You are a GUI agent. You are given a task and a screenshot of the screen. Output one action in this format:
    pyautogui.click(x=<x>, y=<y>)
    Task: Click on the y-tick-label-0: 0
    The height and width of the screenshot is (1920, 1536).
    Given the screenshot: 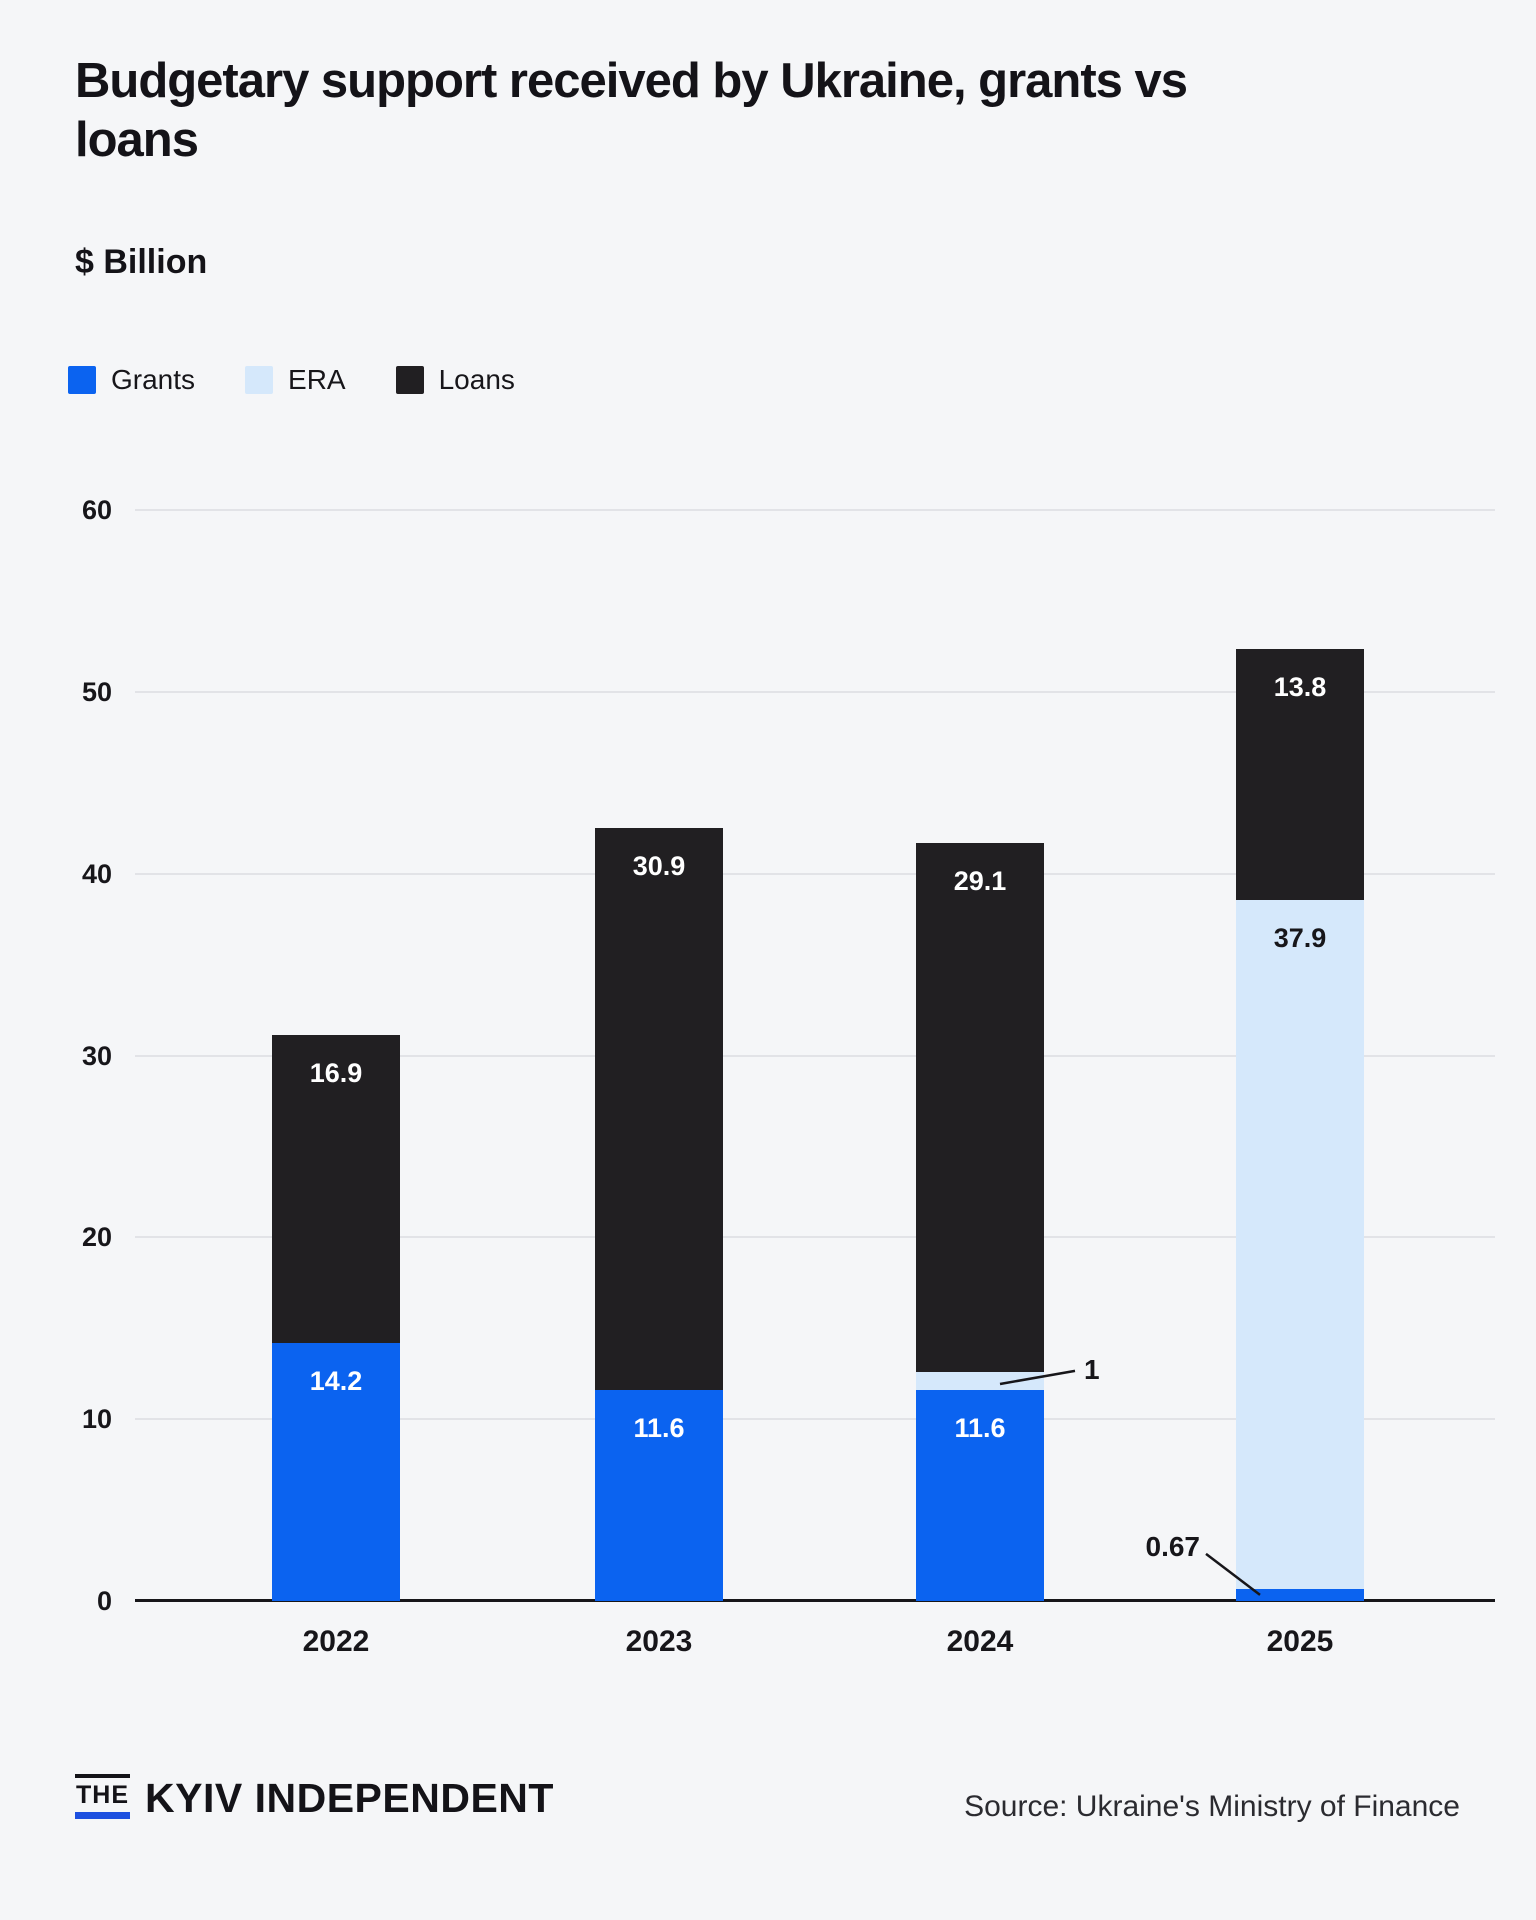 What is the action you would take?
    pyautogui.click(x=104, y=1601)
    